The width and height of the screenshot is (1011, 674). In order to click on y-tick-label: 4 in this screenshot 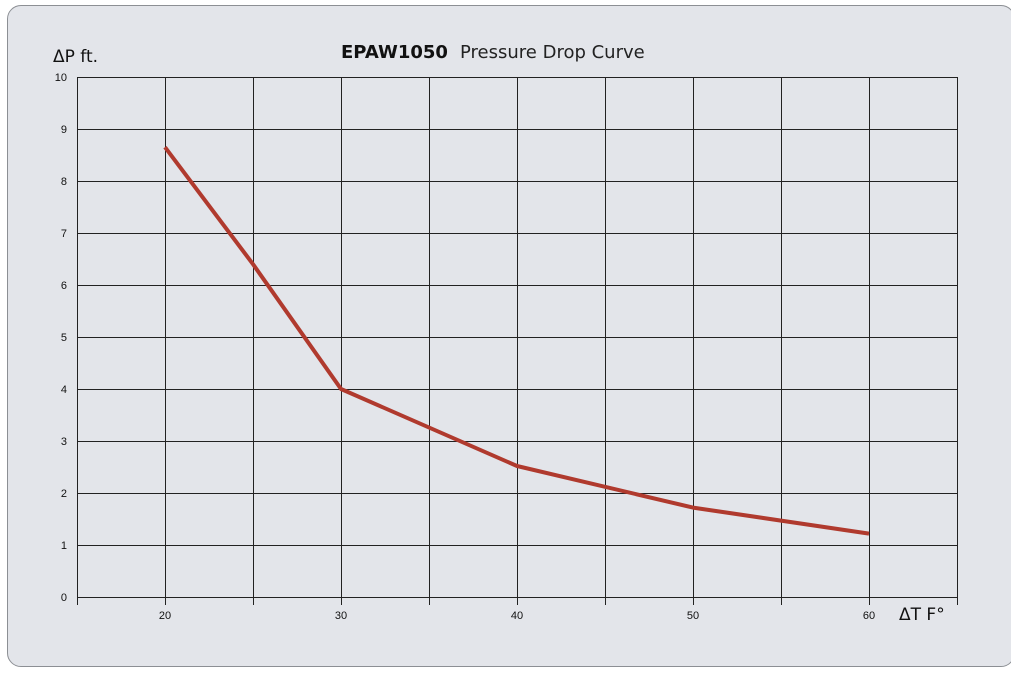, I will do `click(64, 390)`.